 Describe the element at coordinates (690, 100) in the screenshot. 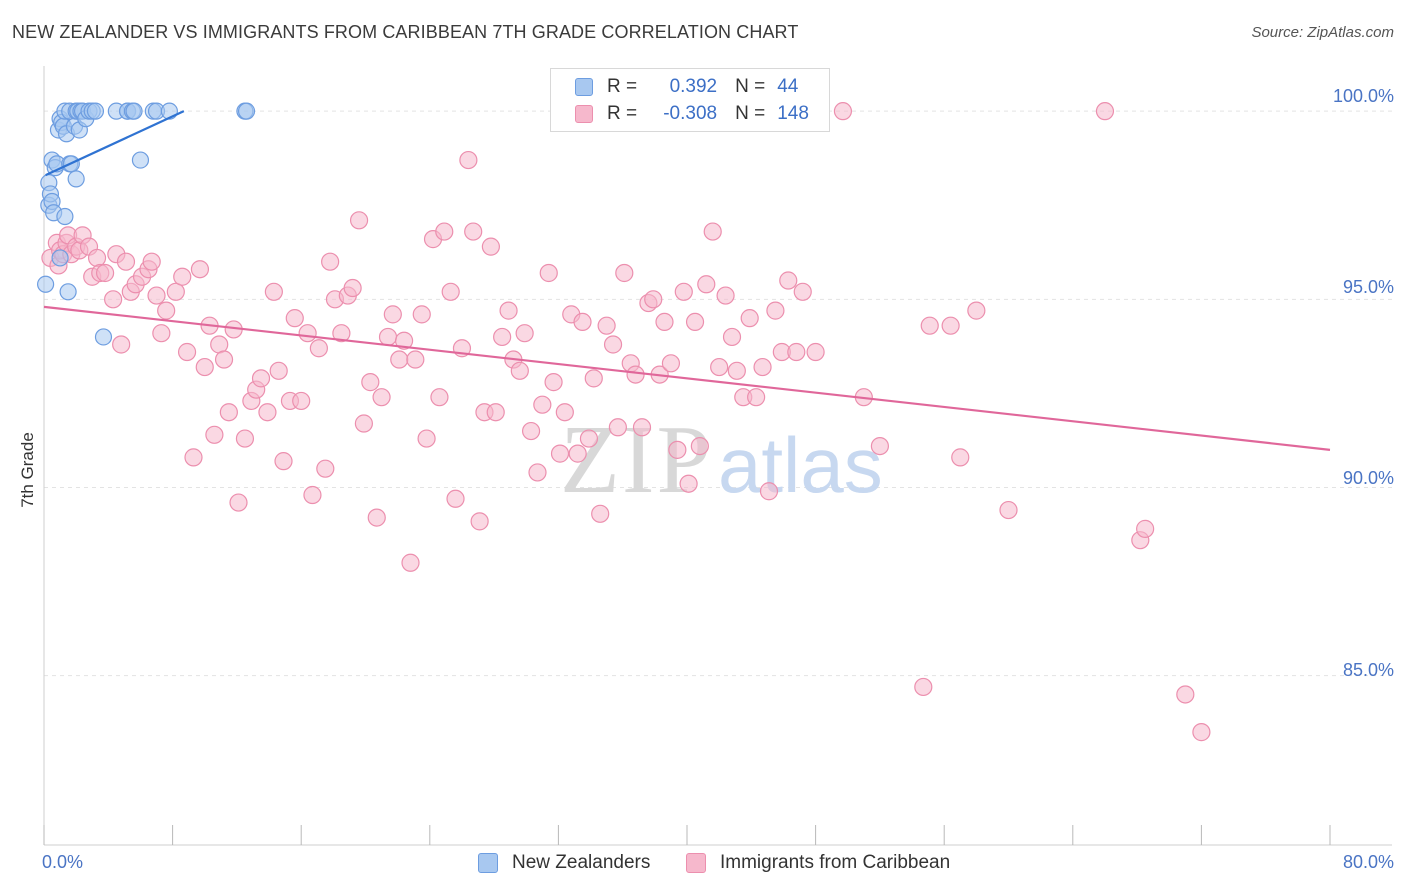

I see `correlation-legend: R = 0.392 N = 44 R = -0.308 N = 148` at that location.